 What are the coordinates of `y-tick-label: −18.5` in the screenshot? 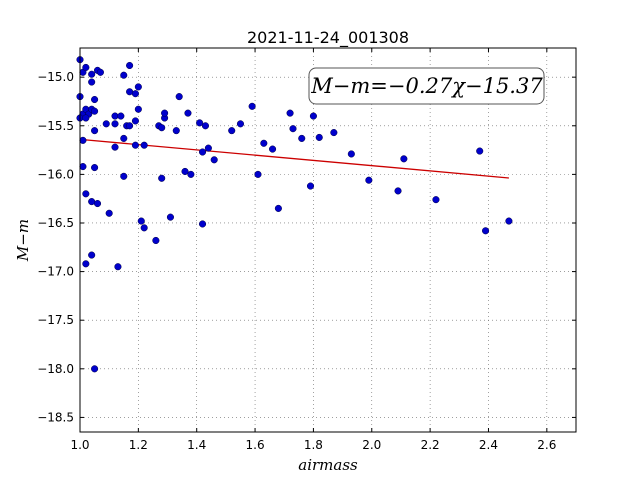 It's located at (55, 417).